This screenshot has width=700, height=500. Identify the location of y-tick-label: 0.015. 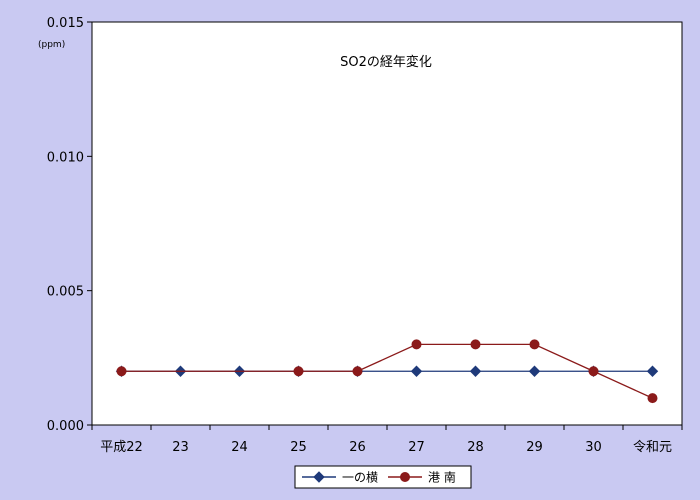
(65, 23).